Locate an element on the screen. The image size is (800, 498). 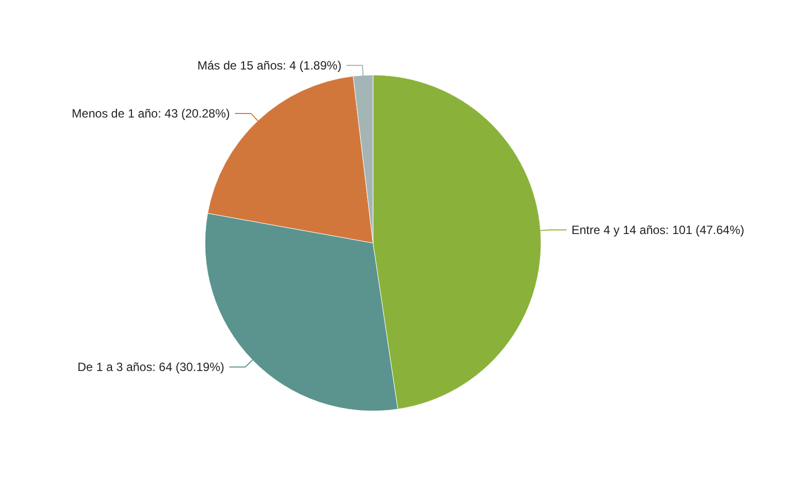
slice-label: Menos de 1 año: 43 (20.28%) is located at coordinates (151, 113).